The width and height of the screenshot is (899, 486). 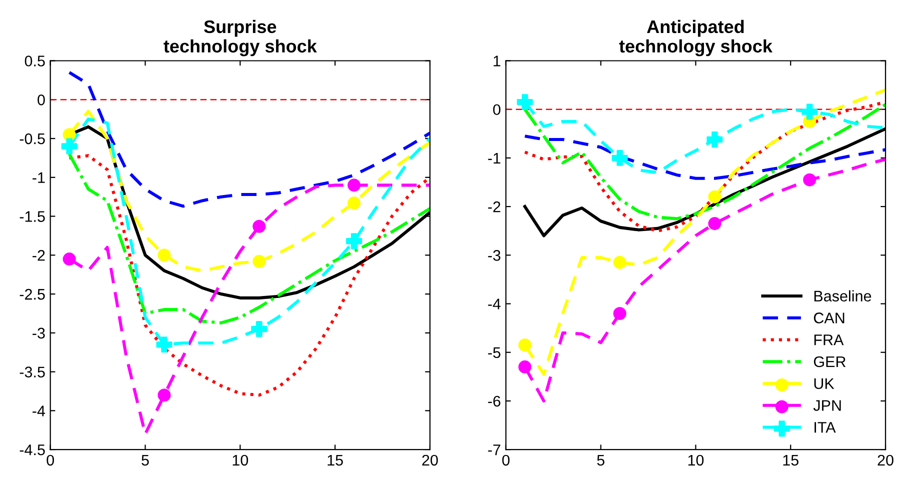 What do you see at coordinates (494, 352) in the screenshot?
I see `y-tick-label: -5` at bounding box center [494, 352].